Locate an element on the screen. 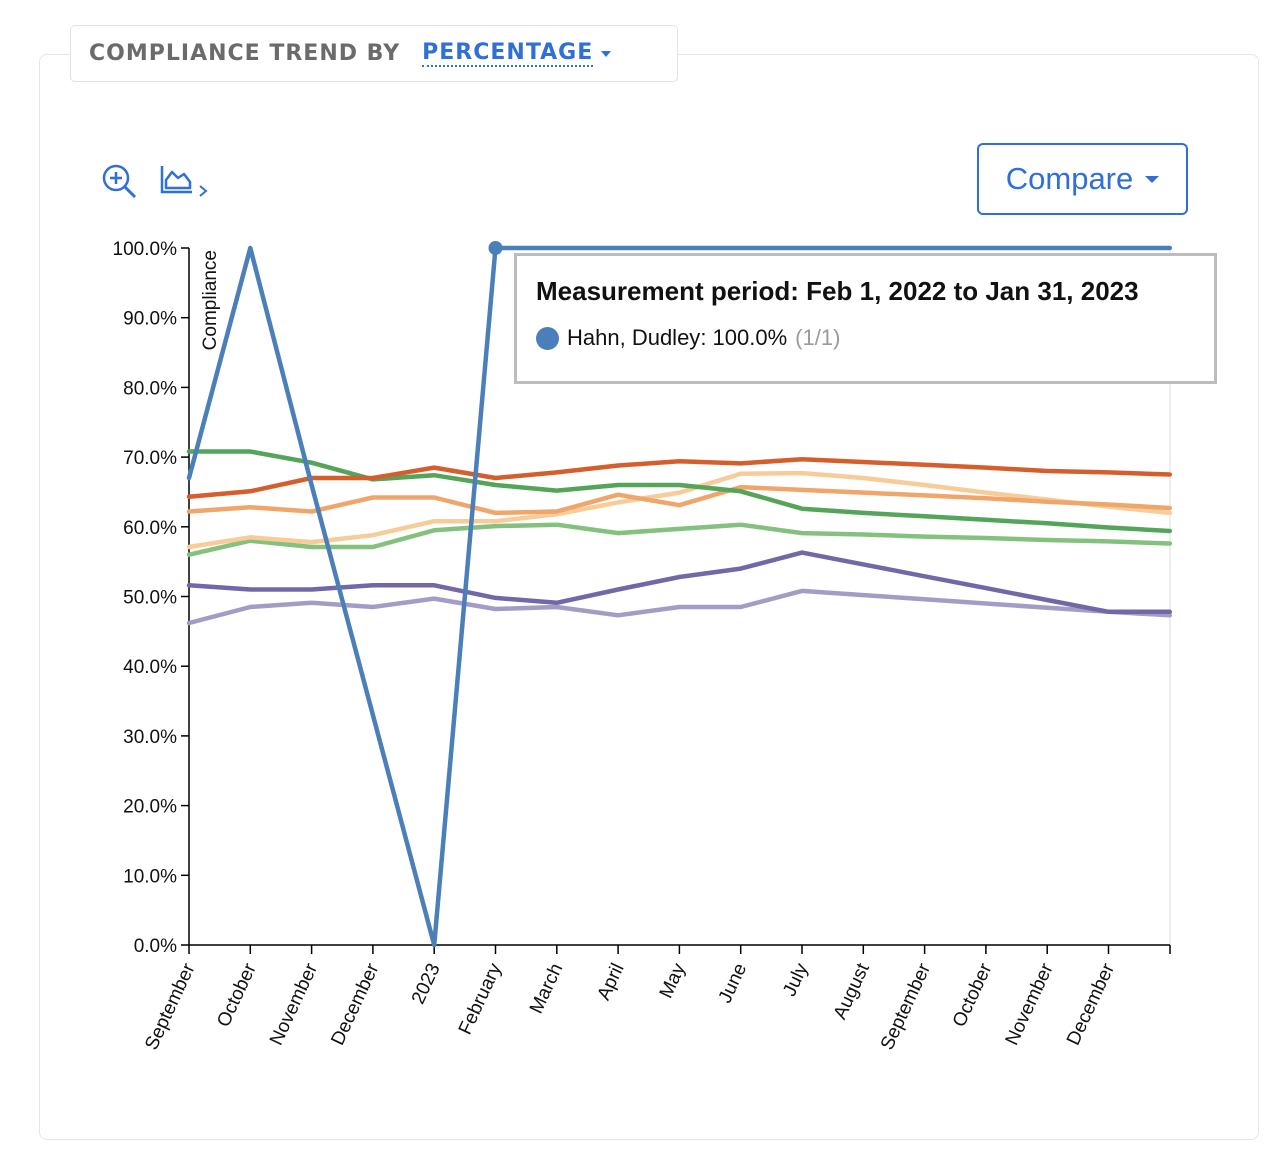 The height and width of the screenshot is (1164, 1286). series-color-dot is located at coordinates (547, 338).